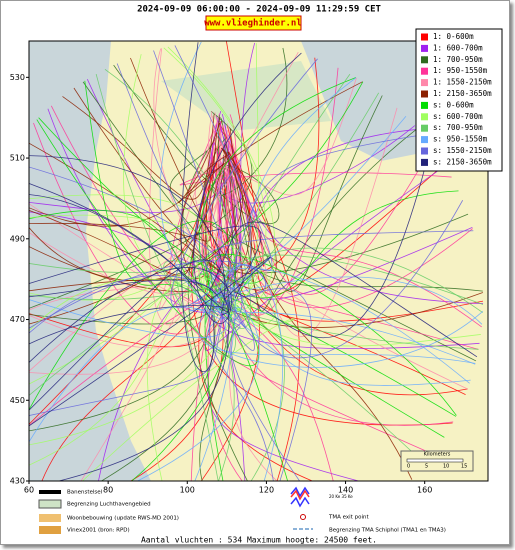  Describe the element at coordinates (458, 127) in the screenshot. I see `legend-label: s: 700-950m` at that location.